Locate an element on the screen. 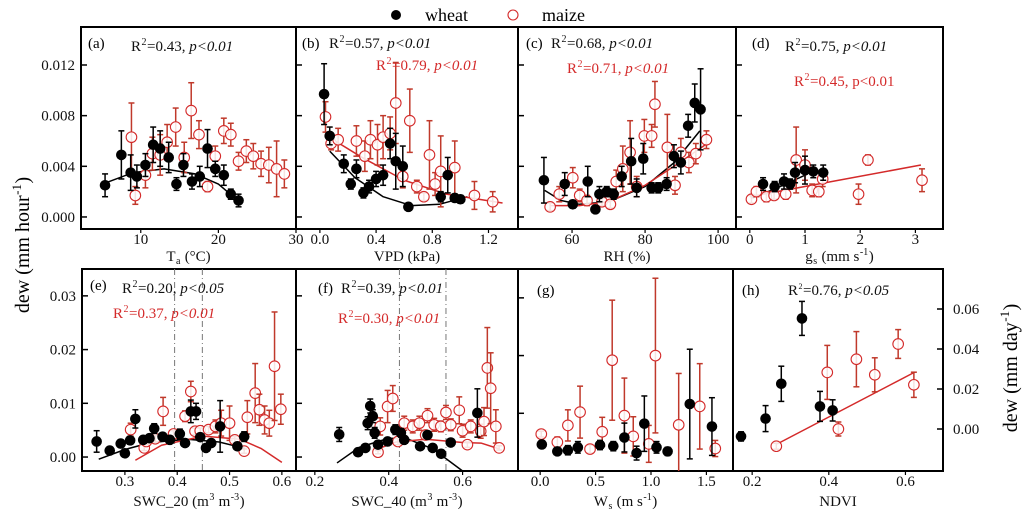  r-squared-value: 0.45 is located at coordinates (831, 82).